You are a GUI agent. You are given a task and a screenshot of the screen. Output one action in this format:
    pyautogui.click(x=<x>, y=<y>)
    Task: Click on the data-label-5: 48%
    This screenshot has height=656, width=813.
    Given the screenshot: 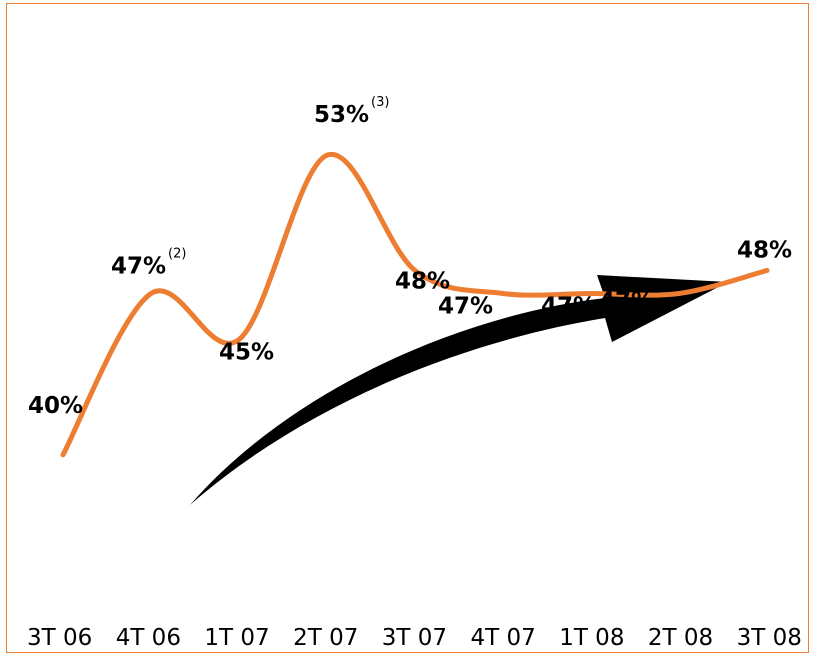 What is the action you would take?
    pyautogui.click(x=422, y=281)
    